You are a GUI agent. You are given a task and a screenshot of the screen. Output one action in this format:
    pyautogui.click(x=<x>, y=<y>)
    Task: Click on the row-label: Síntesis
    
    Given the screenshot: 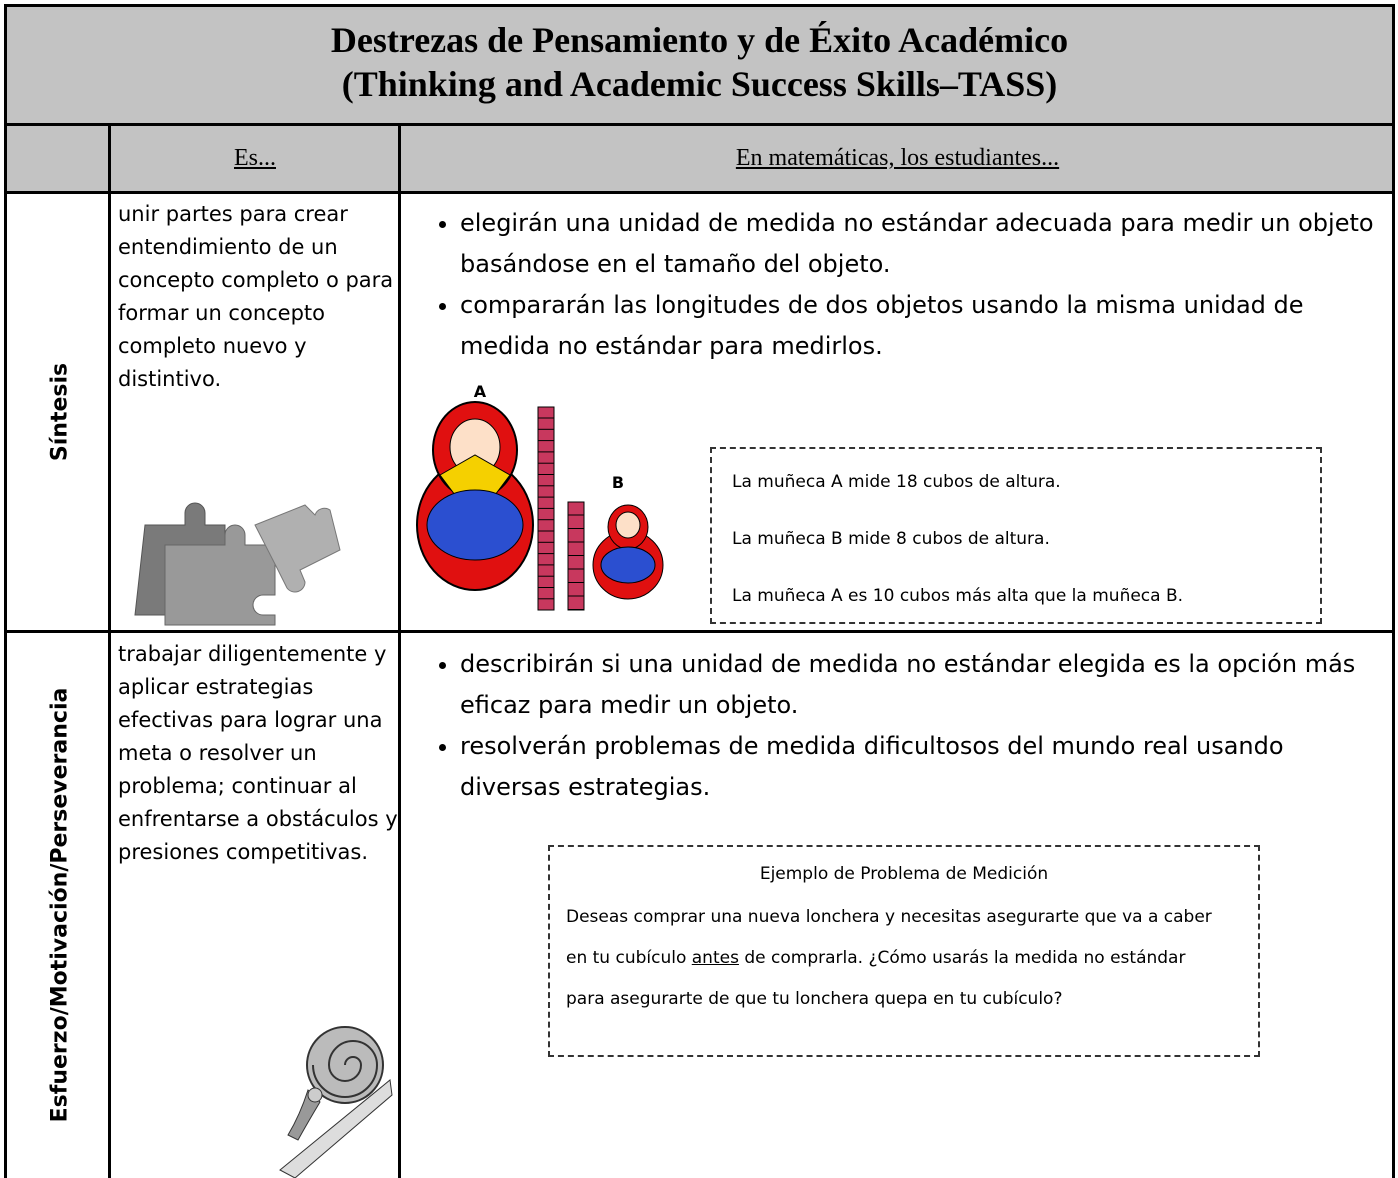 What is the action you would take?
    pyautogui.click(x=60, y=412)
    